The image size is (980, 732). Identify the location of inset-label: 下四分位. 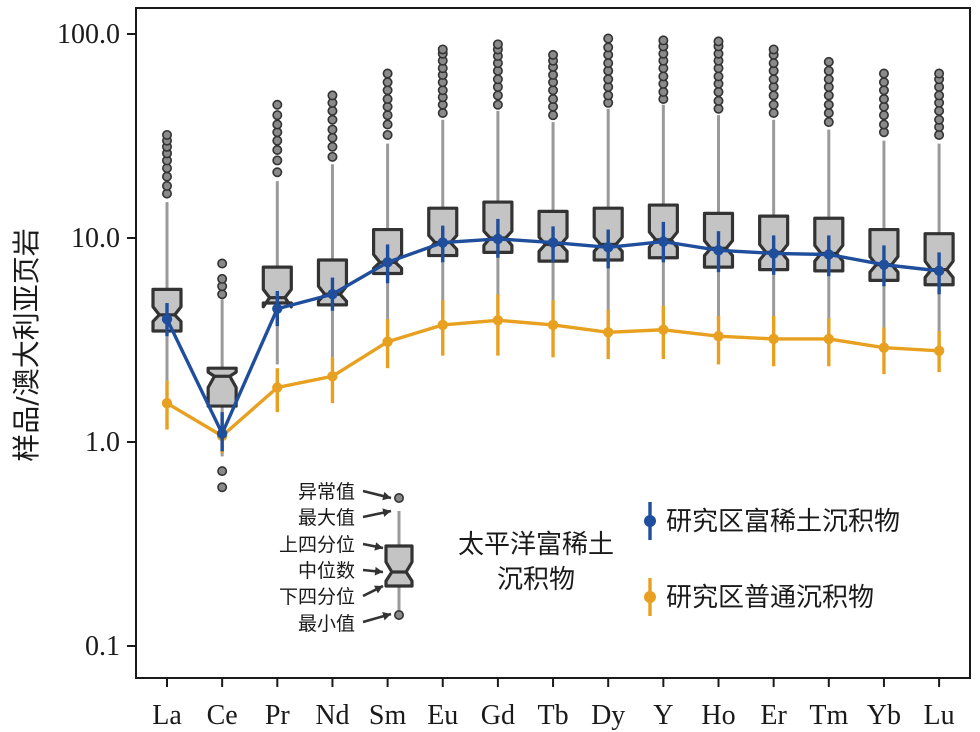
(317, 597).